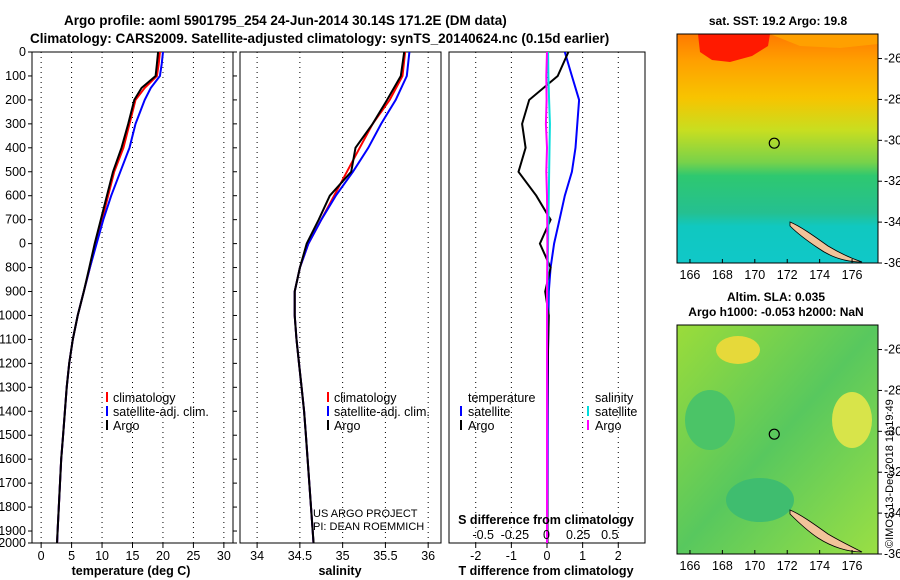 The height and width of the screenshot is (580, 900). I want to click on map-x-tick-label: 166, so click(690, 566).